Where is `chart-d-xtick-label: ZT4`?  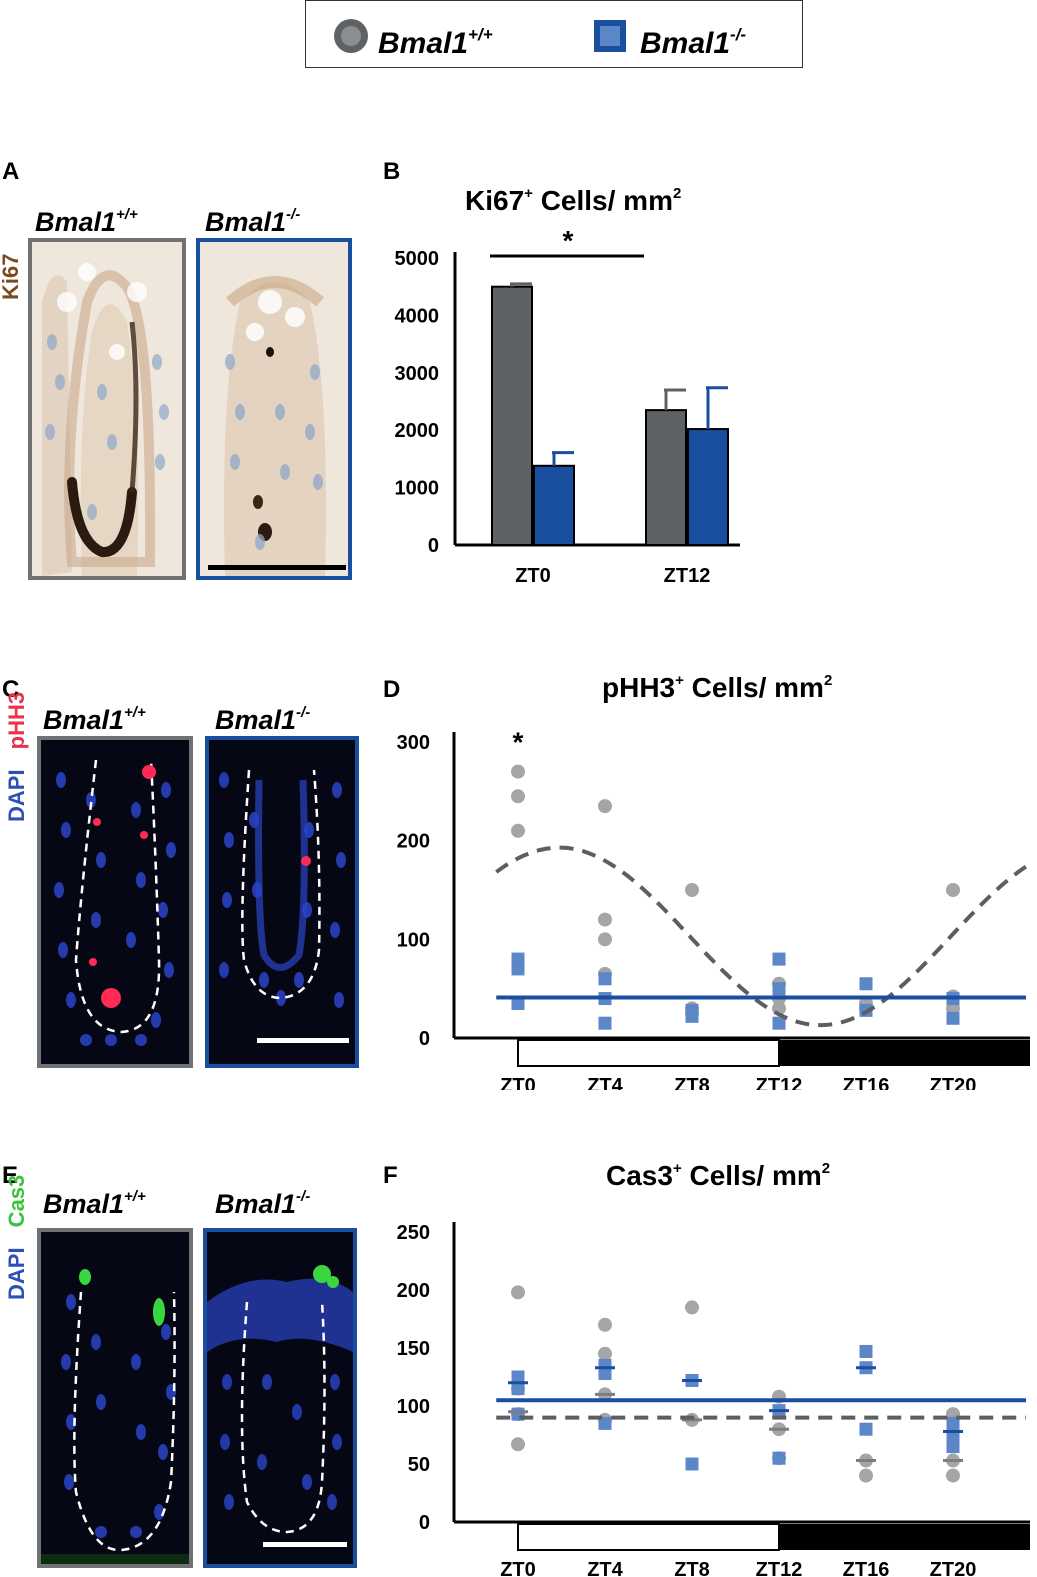
chart-d-xtick-label: ZT4 is located at coordinates (605, 1082).